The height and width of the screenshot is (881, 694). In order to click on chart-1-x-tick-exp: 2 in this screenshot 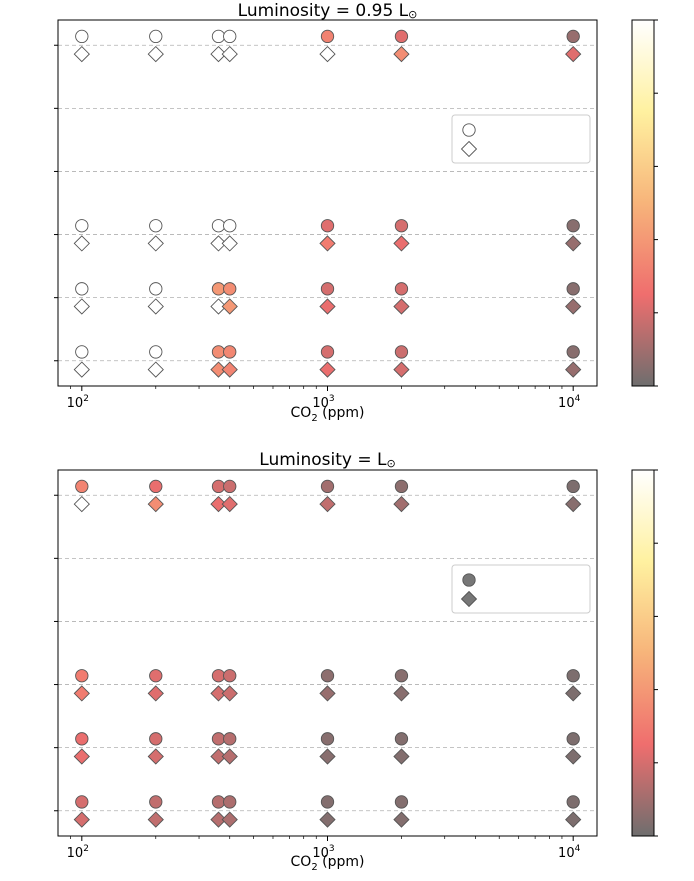, I will do `click(86, 399)`.